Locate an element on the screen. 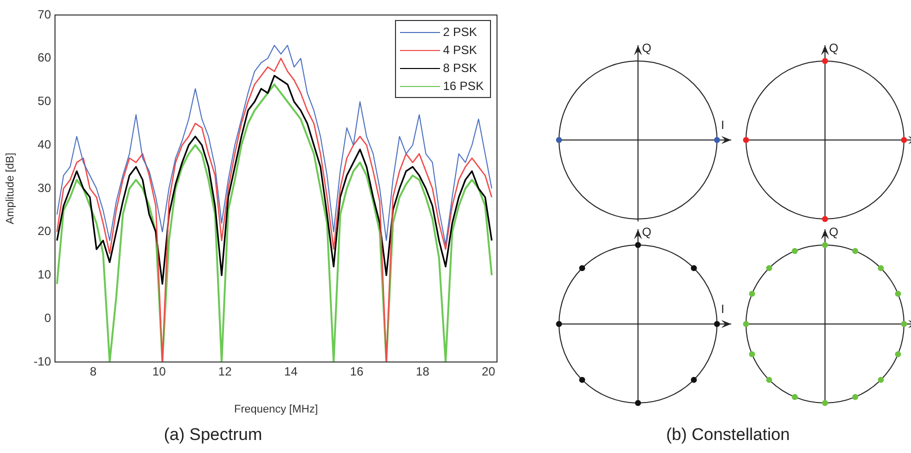 This screenshot has width=911, height=453. text: (a) Spectrum is located at coordinates (213, 435).